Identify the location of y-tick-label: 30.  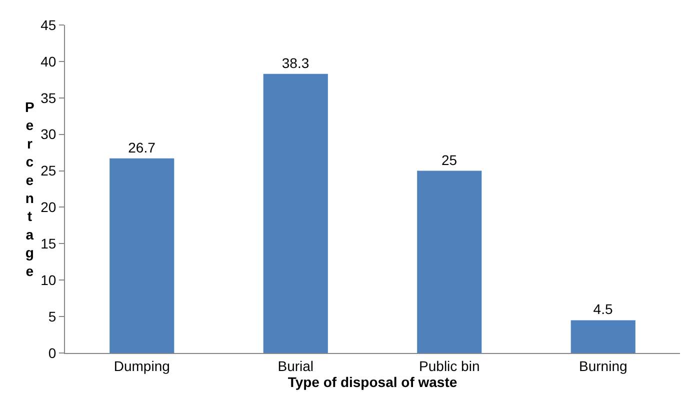
(48, 134).